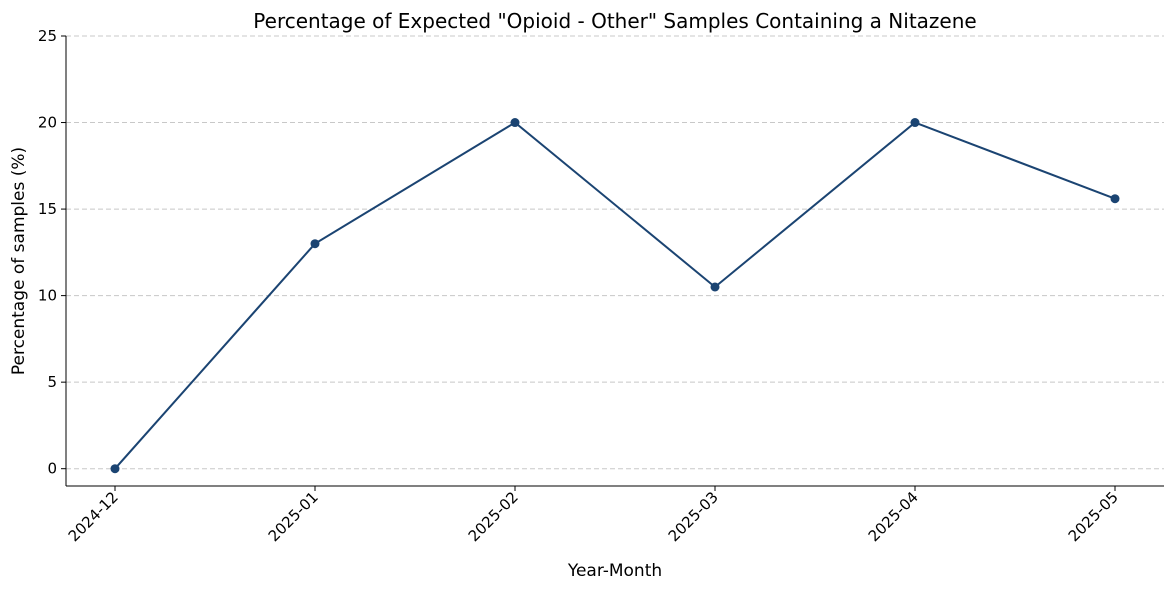  I want to click on y-tick-label: 10, so click(47, 296).